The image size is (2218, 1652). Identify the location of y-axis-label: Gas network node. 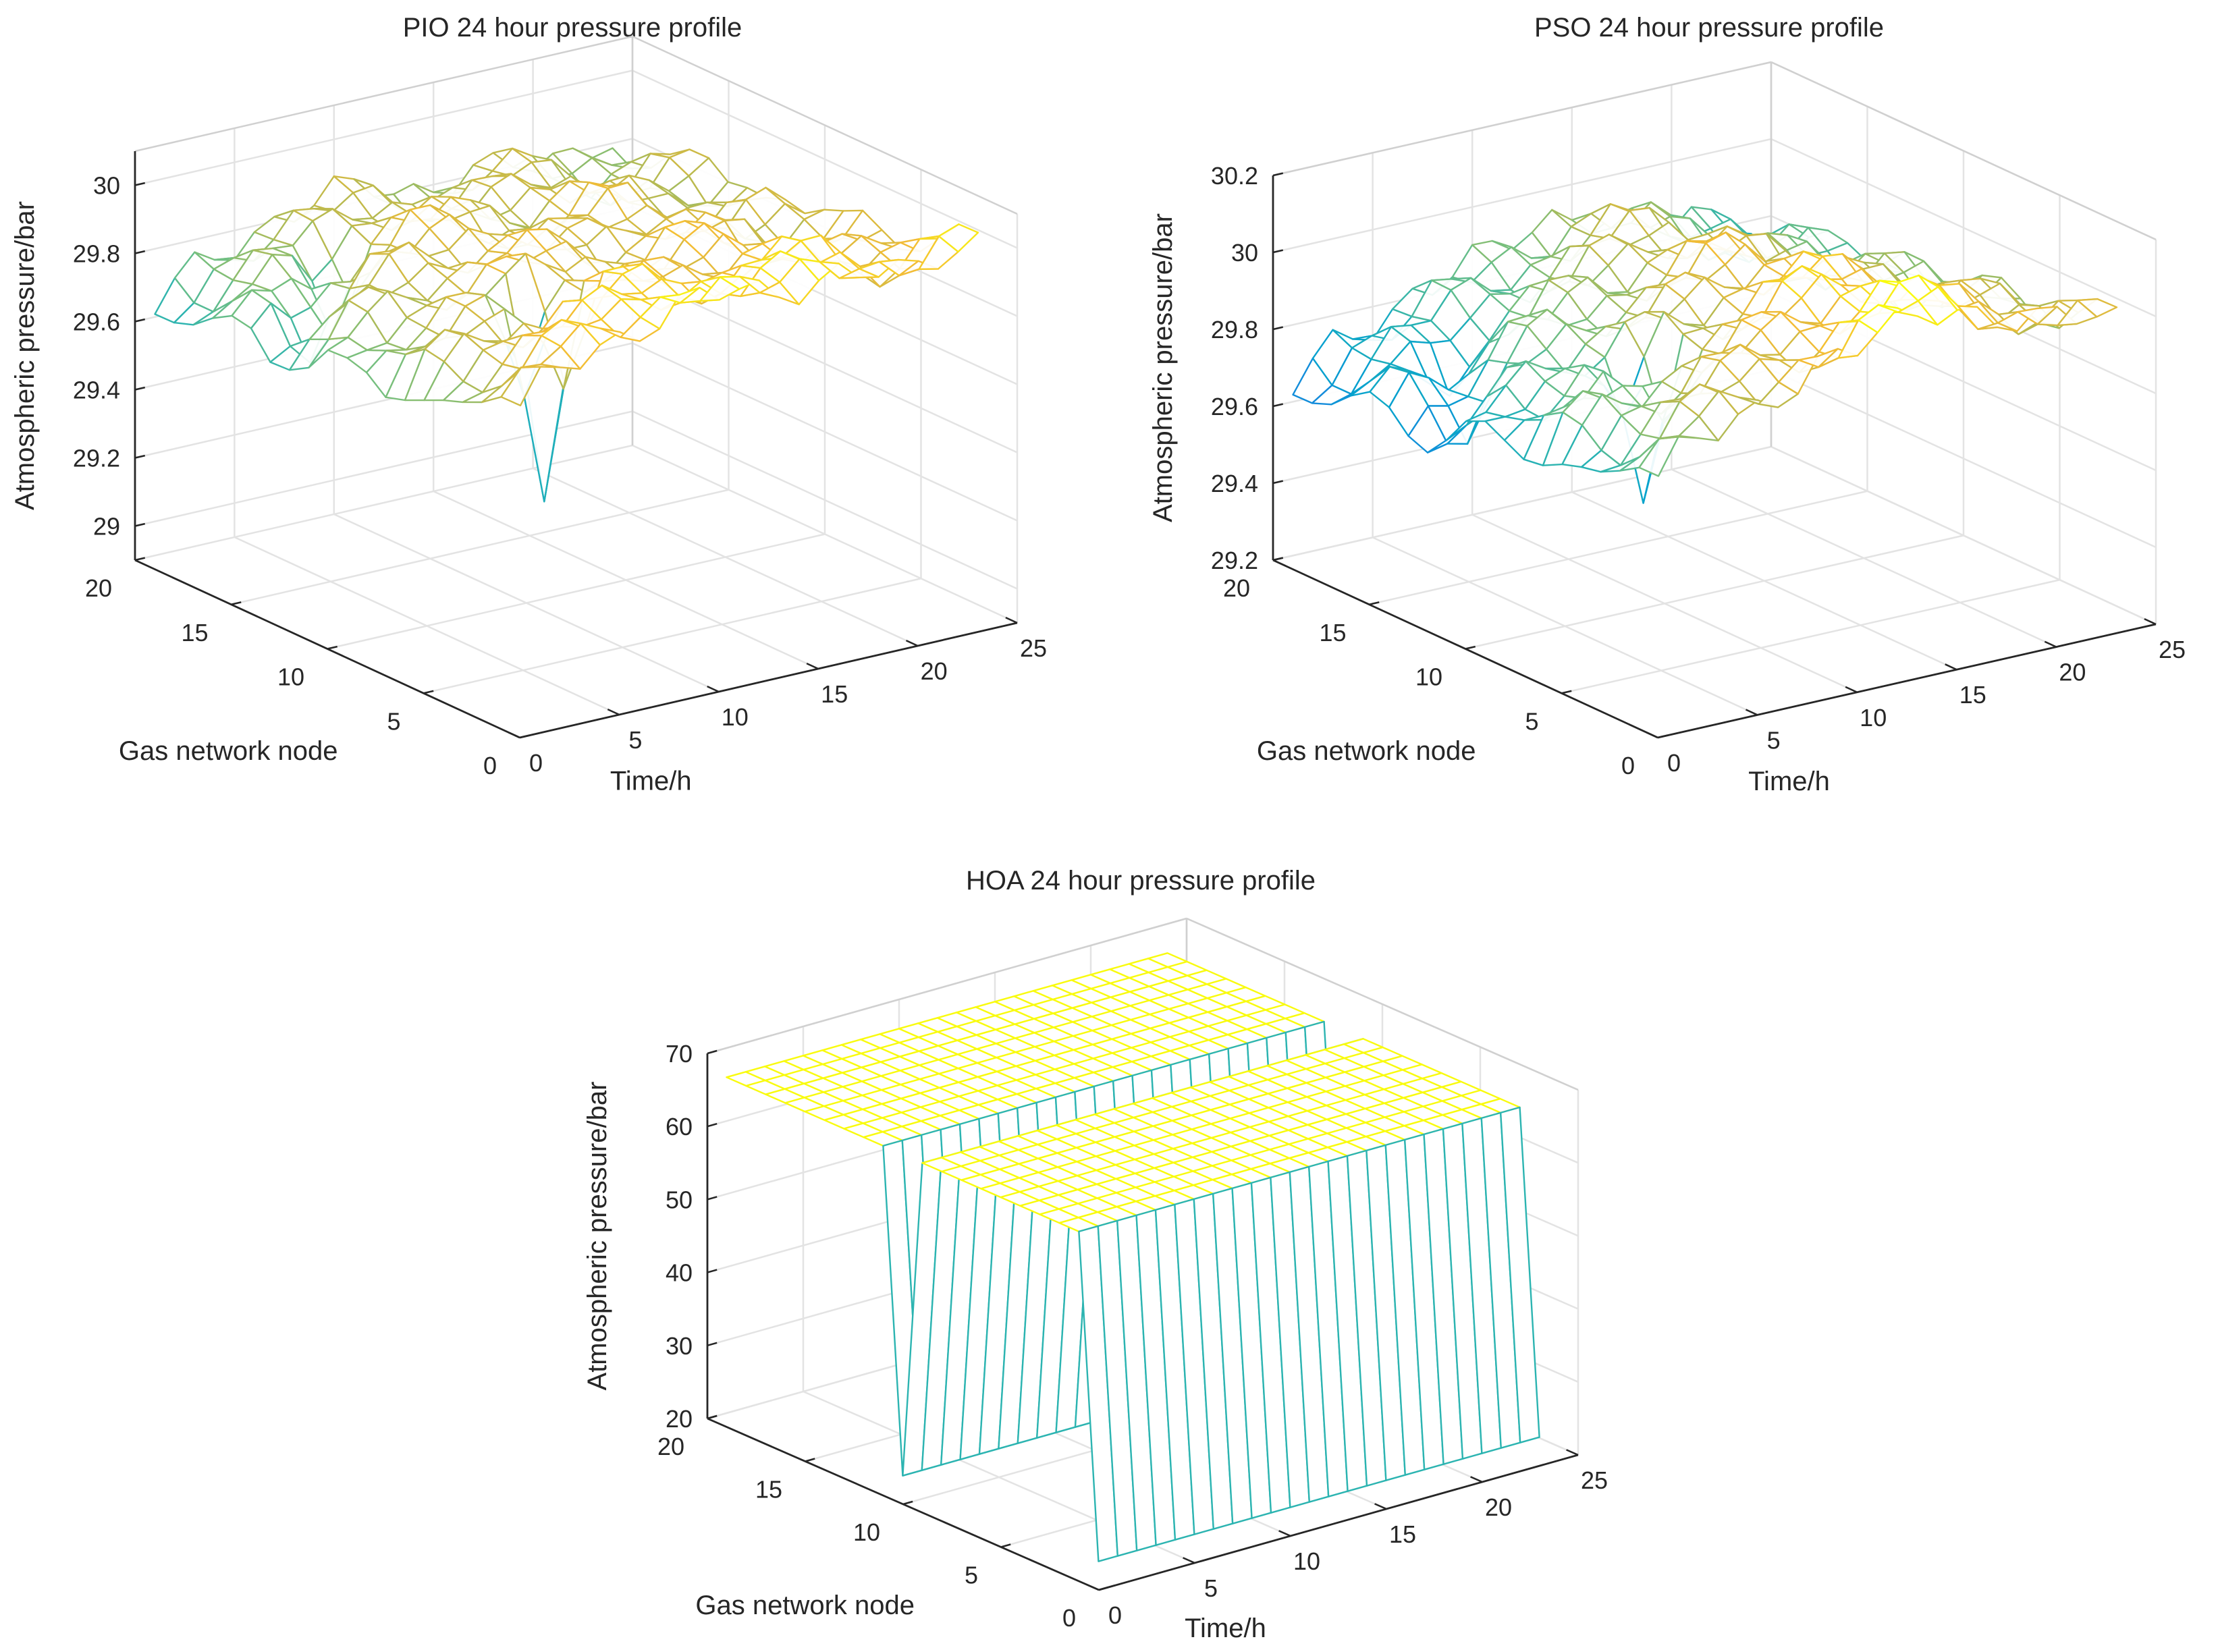
(1367, 751).